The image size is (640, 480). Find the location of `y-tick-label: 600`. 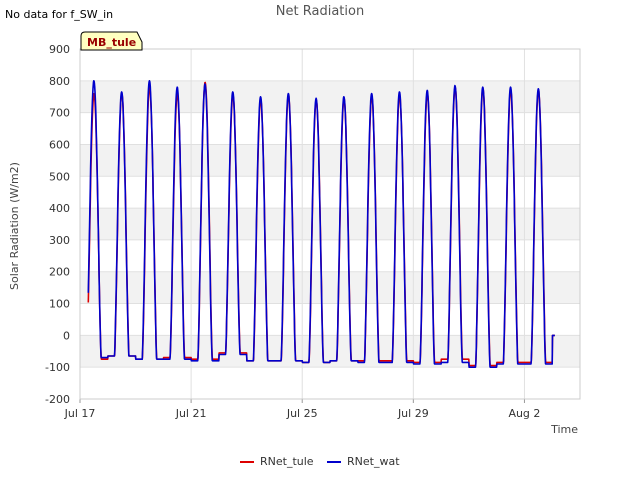

y-tick-label: 600 is located at coordinates (59, 144).